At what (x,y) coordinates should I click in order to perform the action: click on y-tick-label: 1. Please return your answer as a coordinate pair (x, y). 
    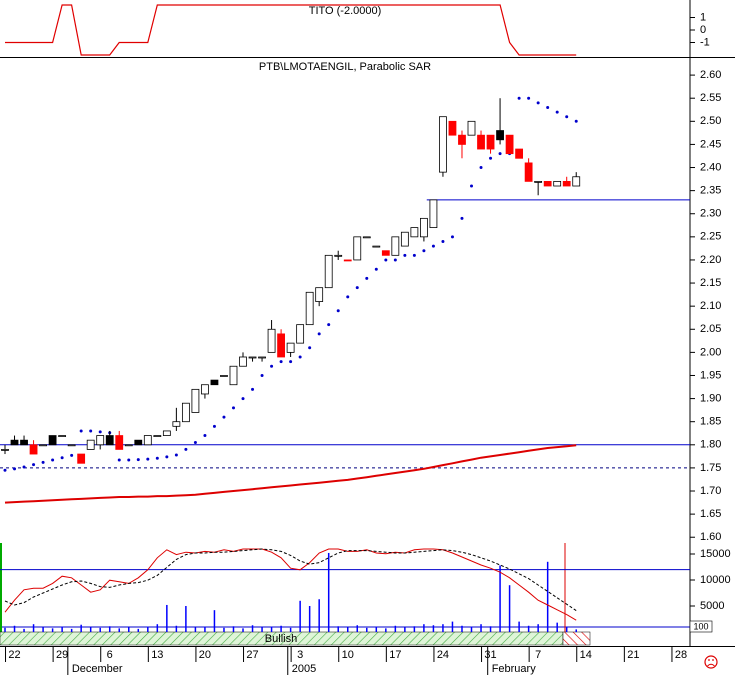
    Looking at the image, I should click on (703, 17).